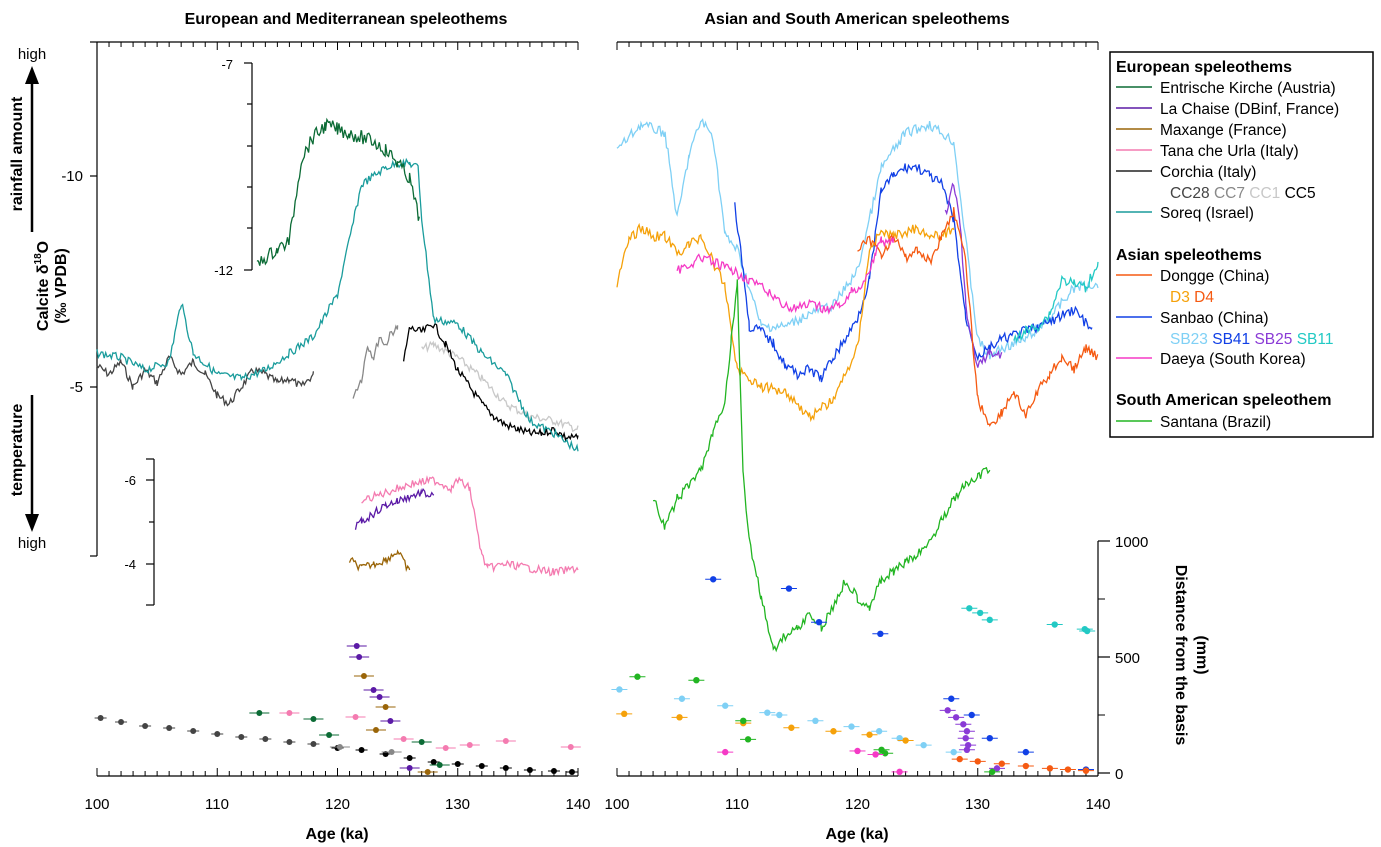  What do you see at coordinates (1097, 804) in the screenshot?
I see `right-x-tick-140: 140` at bounding box center [1097, 804].